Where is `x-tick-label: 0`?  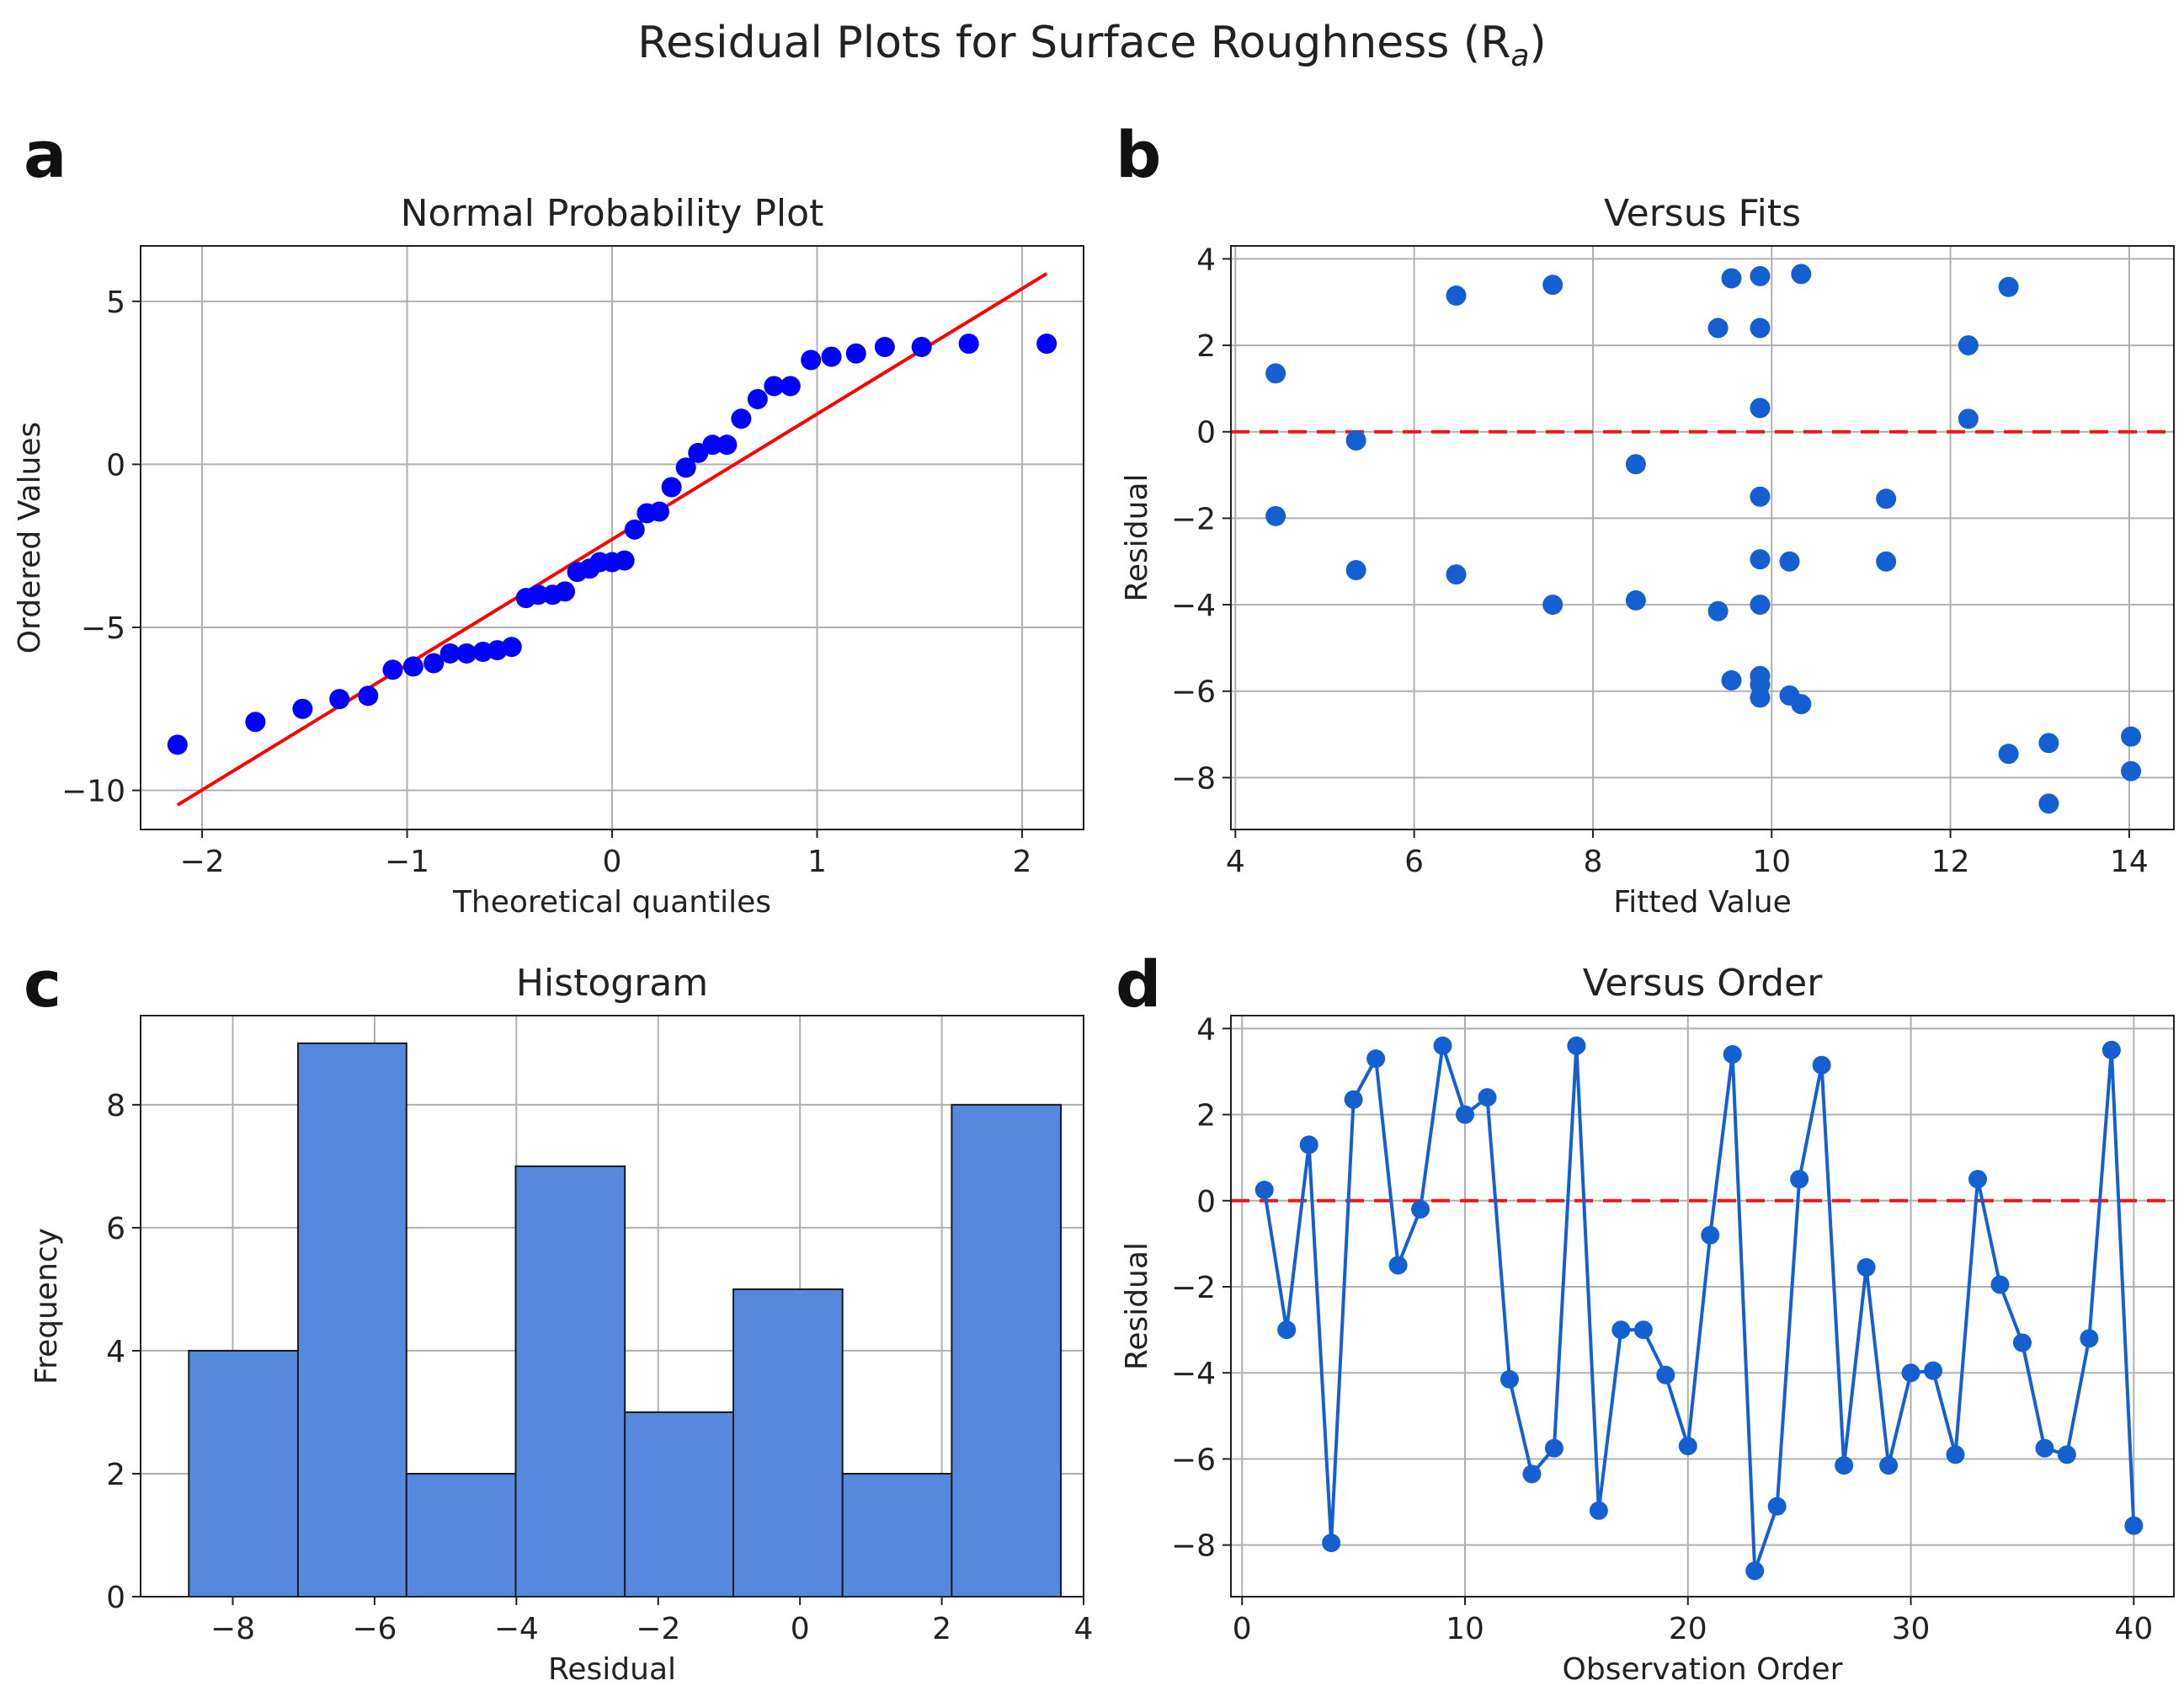 x-tick-label: 0 is located at coordinates (612, 862).